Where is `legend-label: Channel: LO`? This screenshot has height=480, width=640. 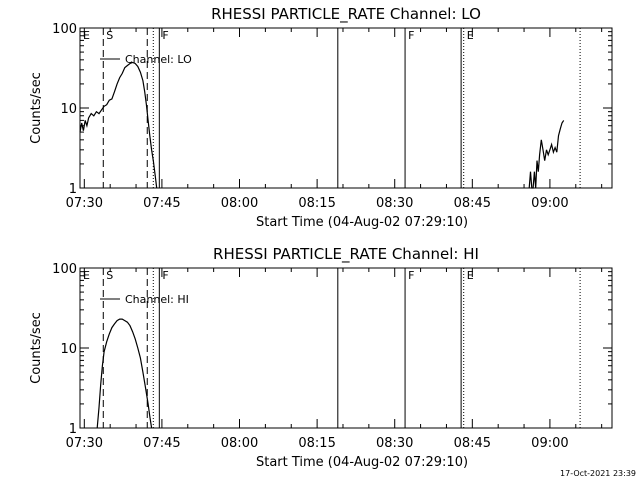
legend-label: Channel: LO is located at coordinates (158, 59).